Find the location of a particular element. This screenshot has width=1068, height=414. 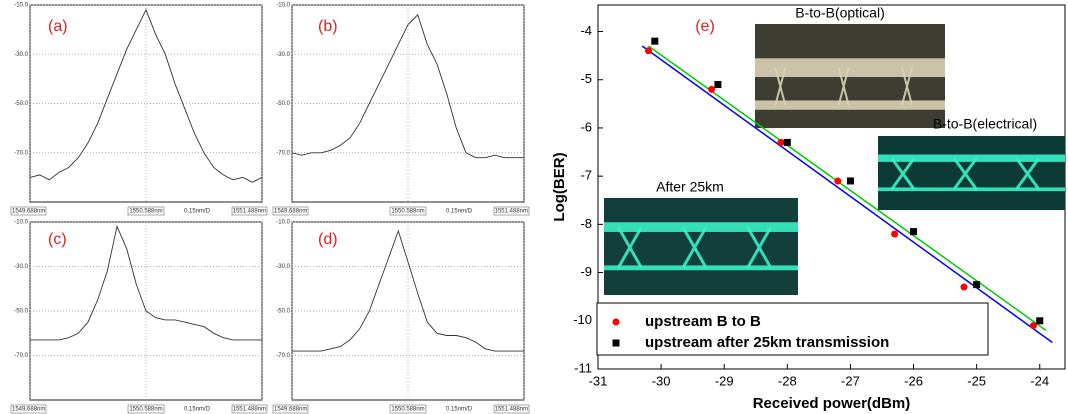

x-tick-label: -24 is located at coordinates (1039, 380).